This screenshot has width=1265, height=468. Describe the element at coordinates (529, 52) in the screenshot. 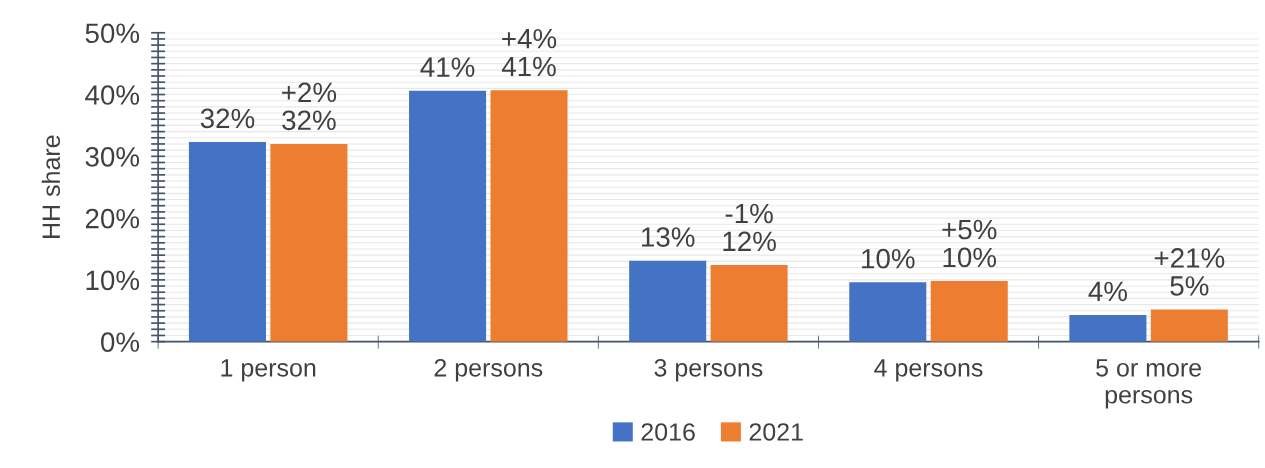

I see `data-label: +4% 41%` at that location.